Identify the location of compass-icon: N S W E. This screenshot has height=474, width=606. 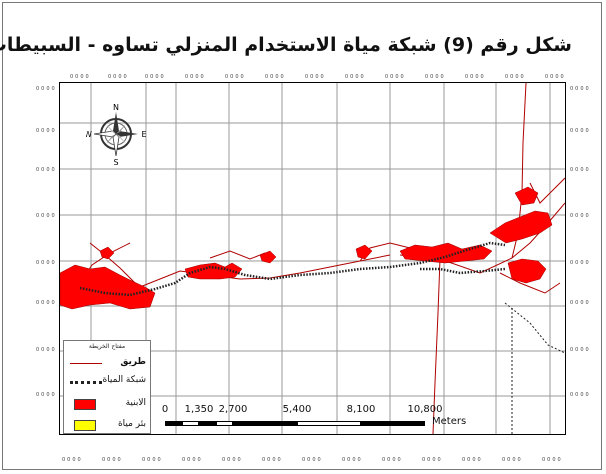
(115, 135).